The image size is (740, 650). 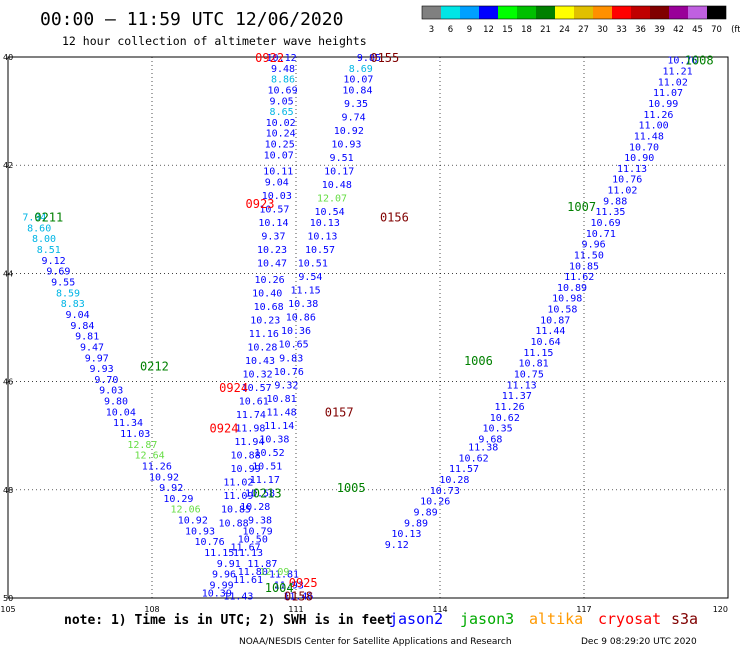 I want to click on swh-point: 10.14, so click(x=273, y=223).